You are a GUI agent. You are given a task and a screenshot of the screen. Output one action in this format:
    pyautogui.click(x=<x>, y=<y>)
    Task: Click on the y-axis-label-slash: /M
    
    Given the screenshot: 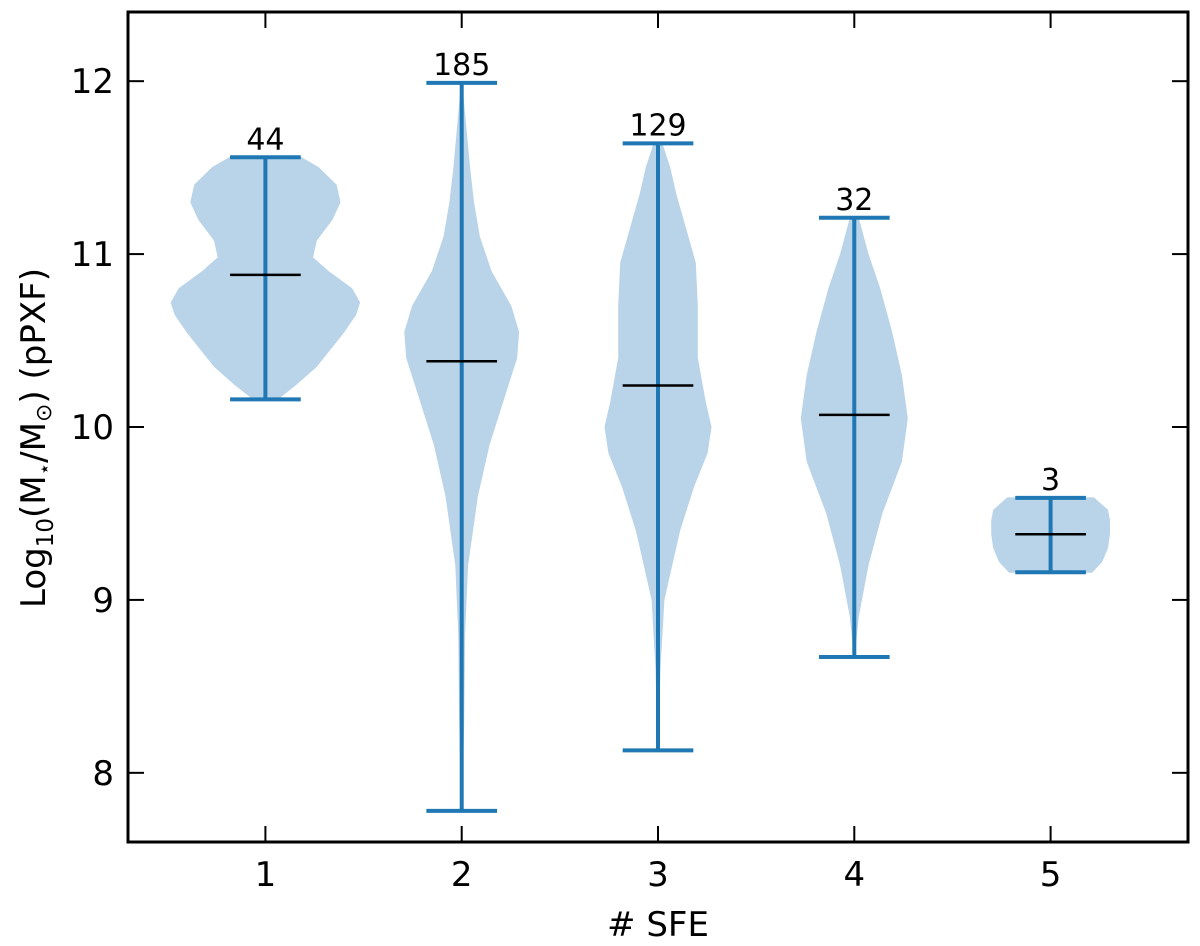 What is the action you would take?
    pyautogui.click(x=34, y=442)
    